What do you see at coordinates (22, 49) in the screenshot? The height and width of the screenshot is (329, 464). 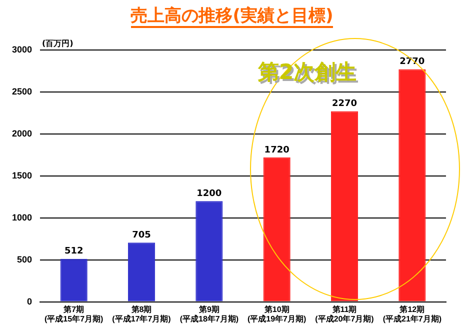 I see `y-tick-label: 3000` at bounding box center [22, 49].